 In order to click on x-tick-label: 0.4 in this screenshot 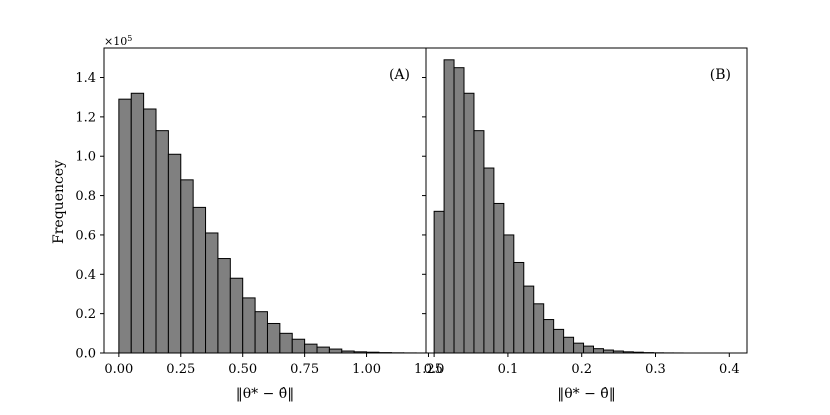, I will do `click(729, 369)`.